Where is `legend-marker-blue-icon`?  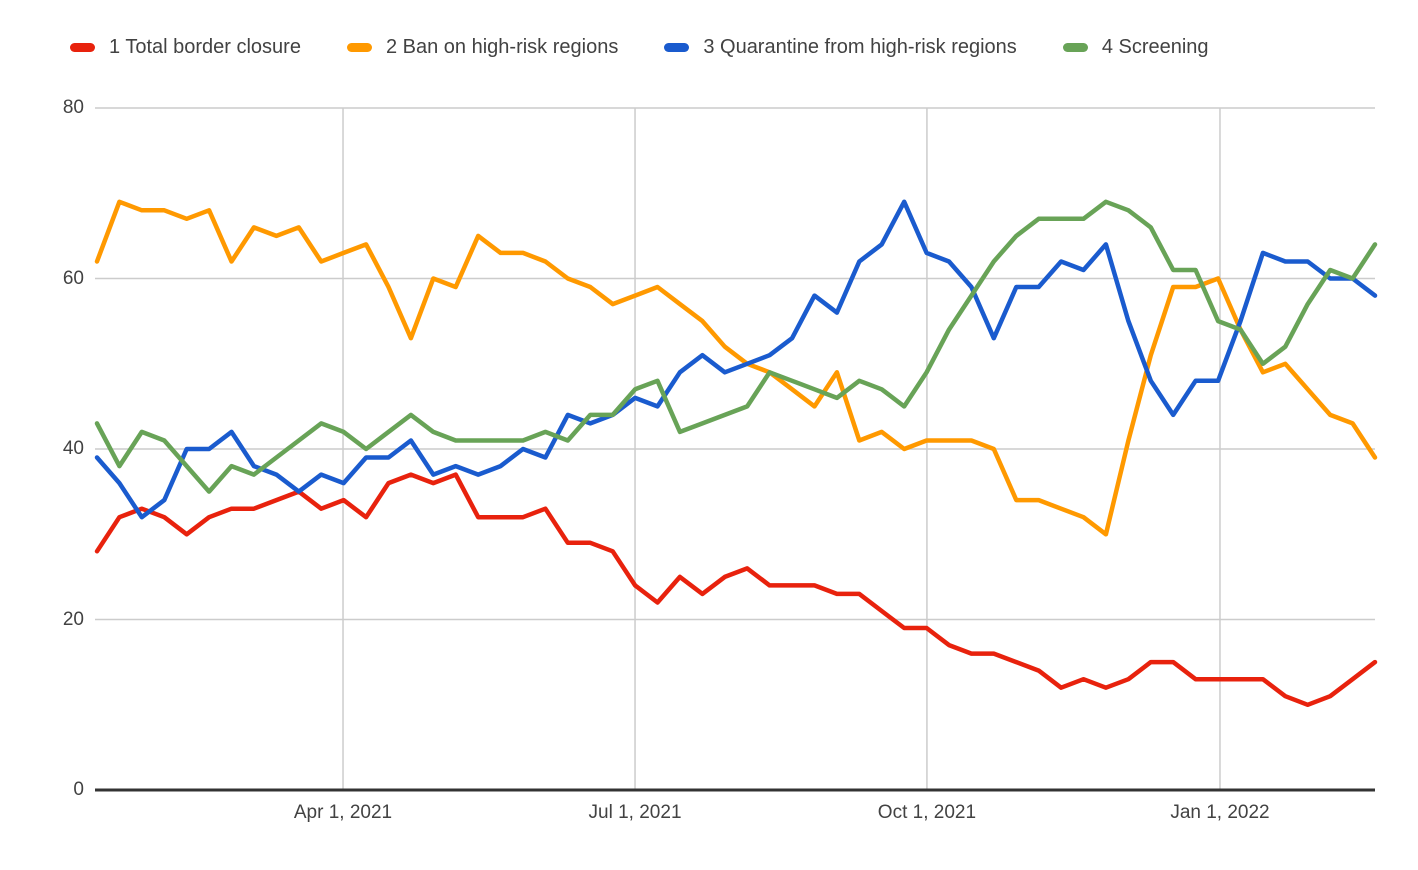 legend-marker-blue-icon is located at coordinates (677, 47).